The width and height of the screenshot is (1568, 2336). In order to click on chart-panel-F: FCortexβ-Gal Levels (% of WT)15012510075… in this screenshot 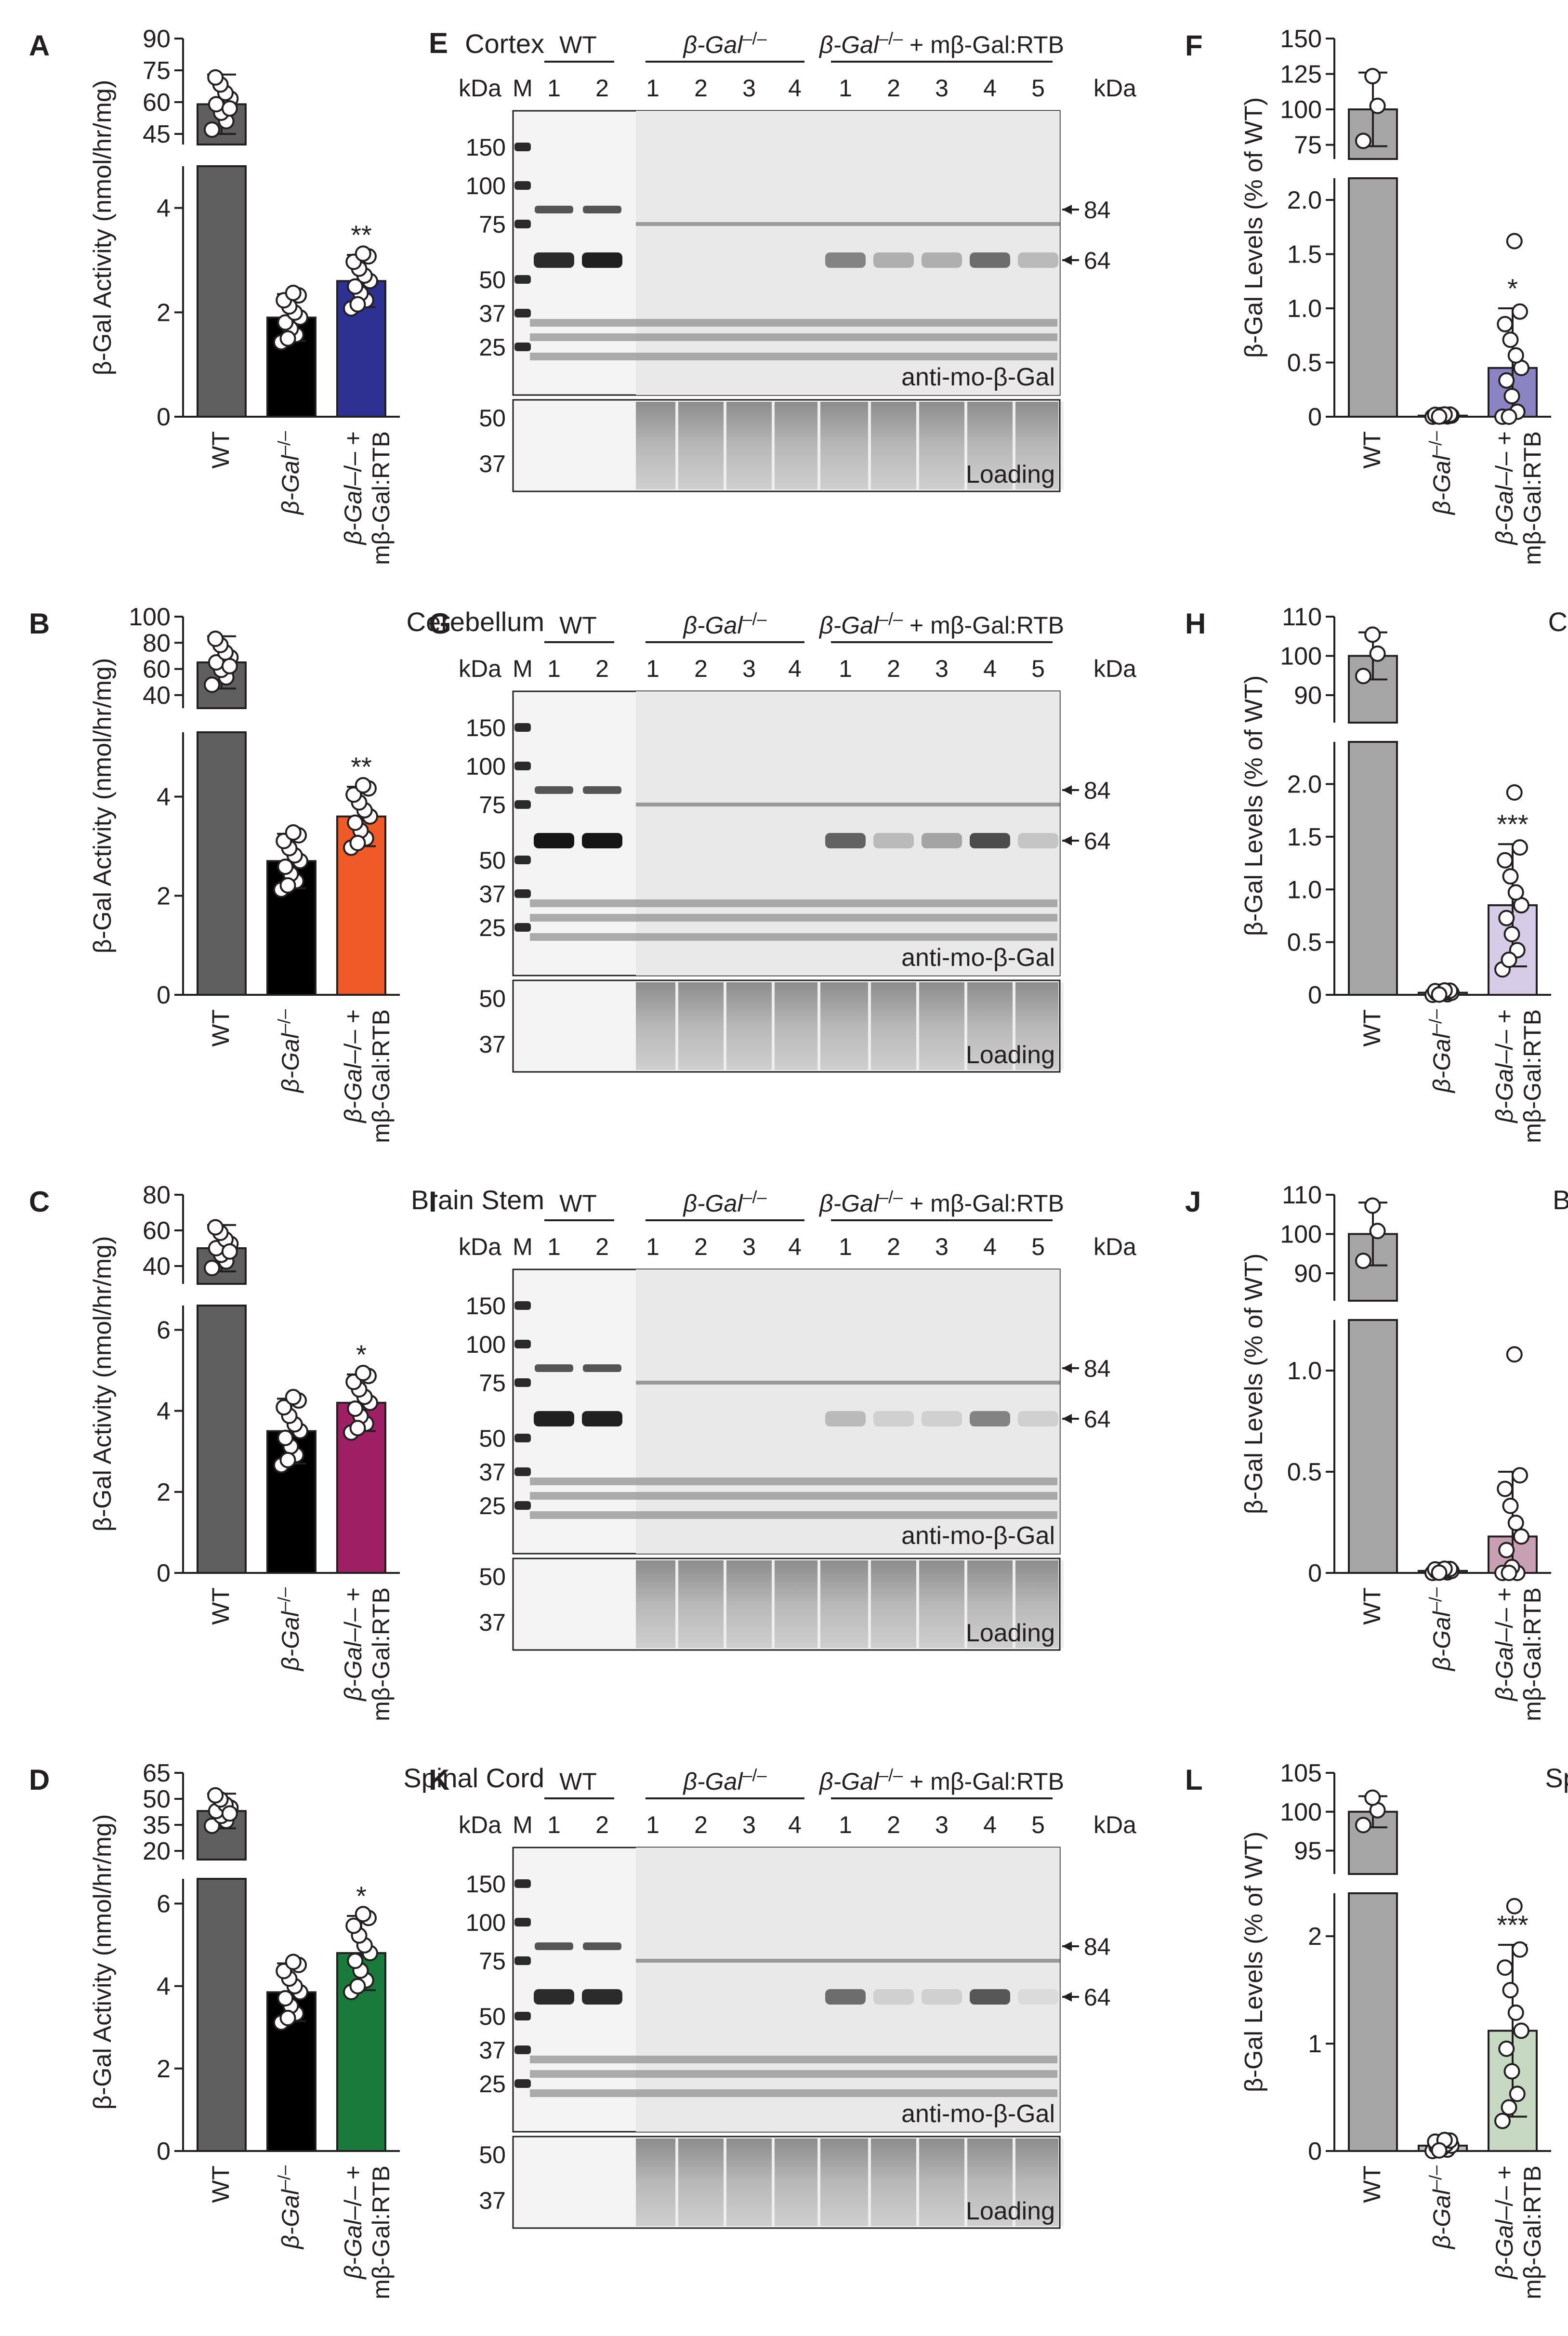, I will do `click(1368, 295)`.